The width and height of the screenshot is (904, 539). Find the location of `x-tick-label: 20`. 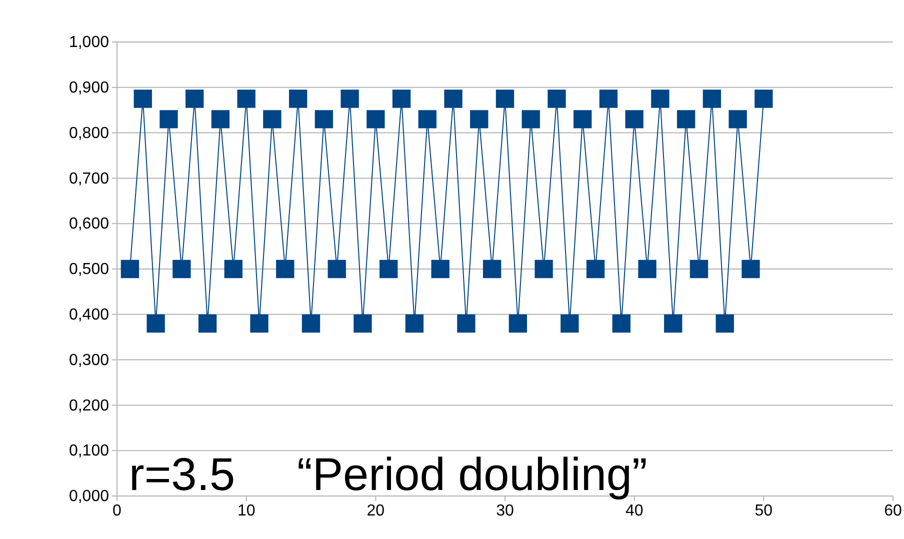

x-tick-label: 20 is located at coordinates (375, 511).